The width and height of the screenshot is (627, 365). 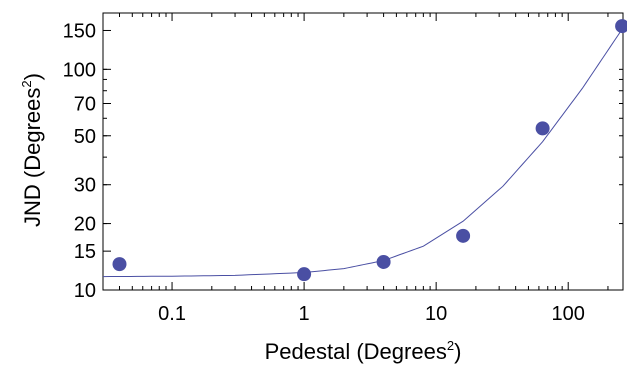 I want to click on y-tick-label: 15, so click(x=85, y=252).